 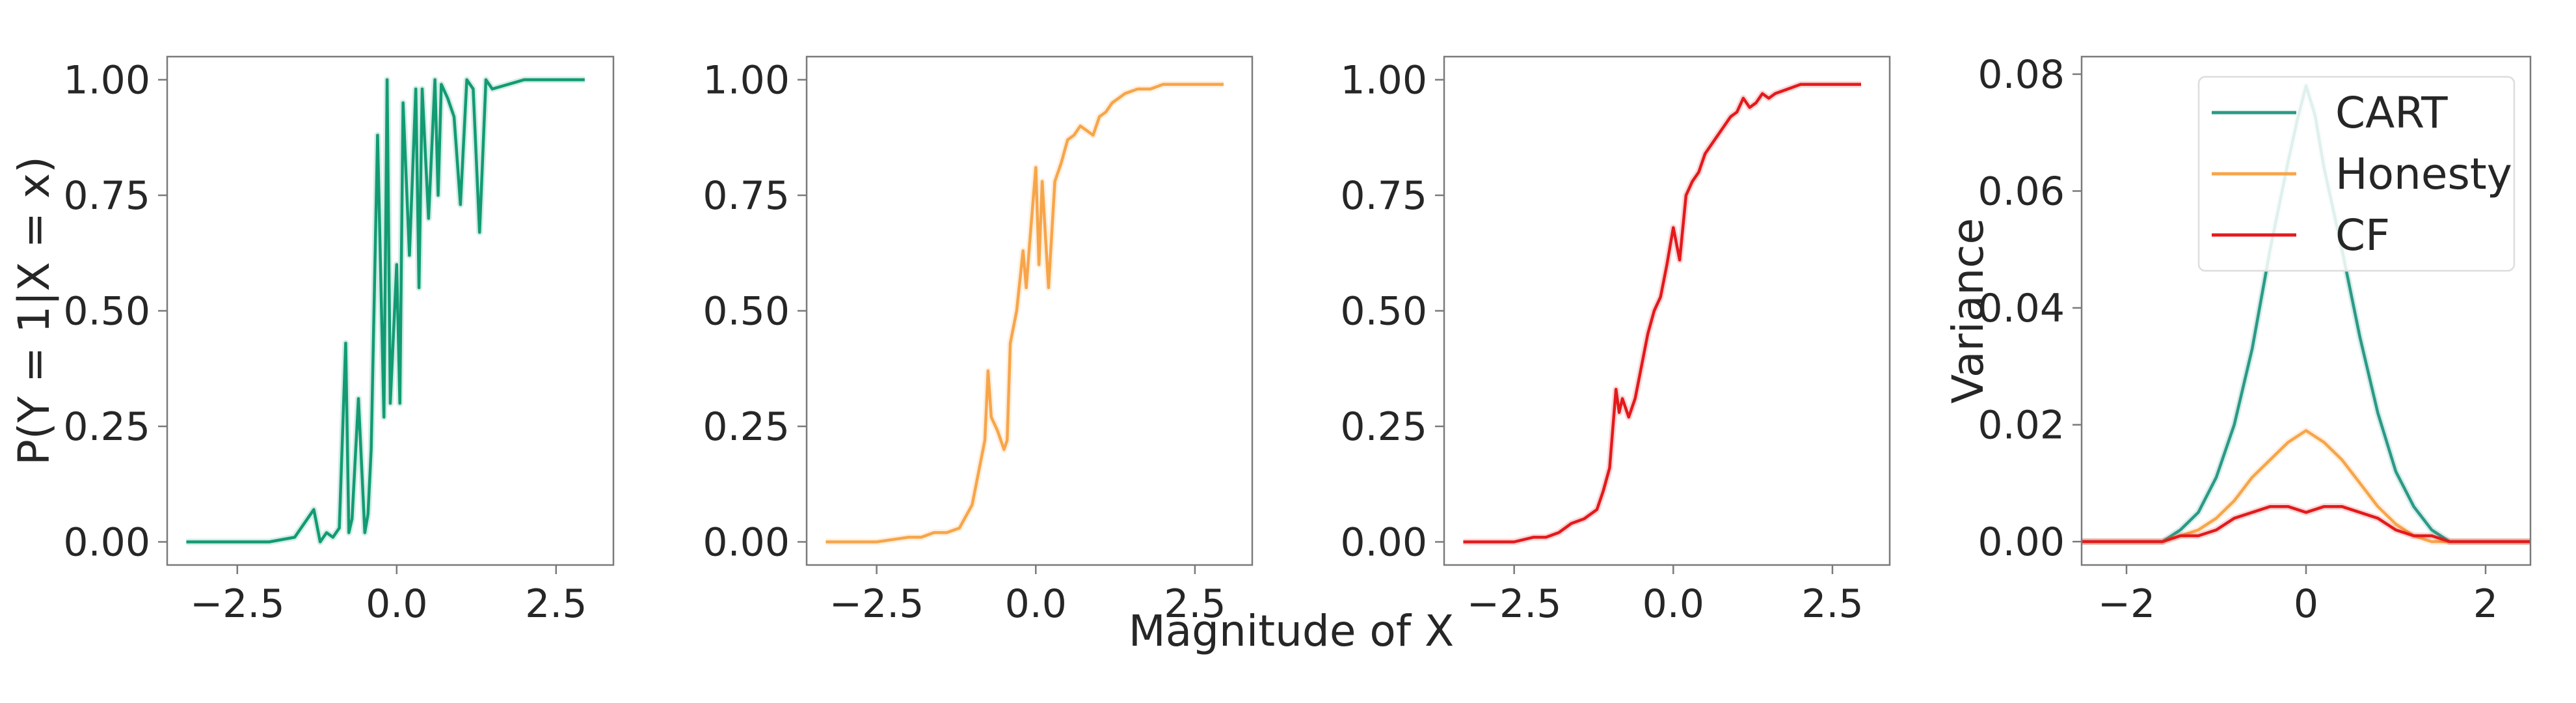 I want to click on legend-label-honesty: Honesty, so click(x=2423, y=174).